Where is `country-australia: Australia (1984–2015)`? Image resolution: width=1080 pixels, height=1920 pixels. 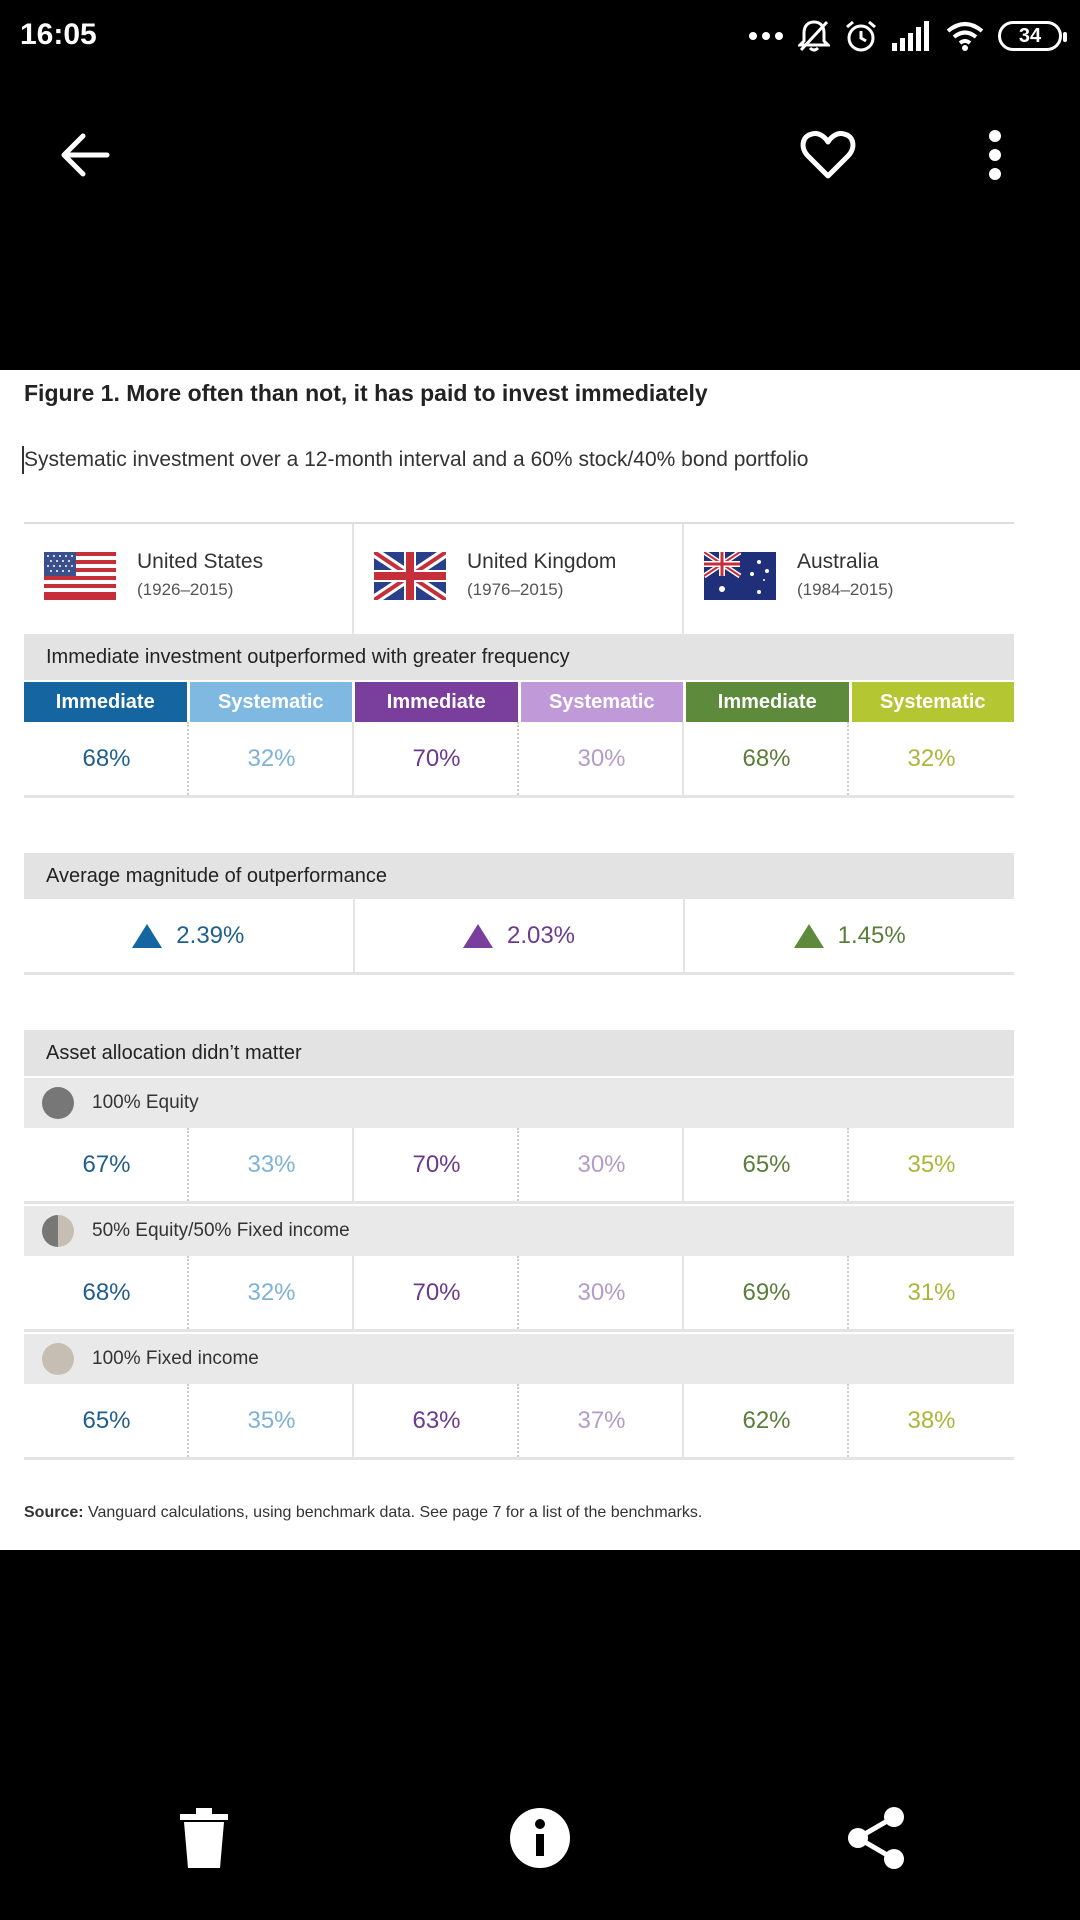 country-australia: Australia (1984–2015) is located at coordinates (849, 580).